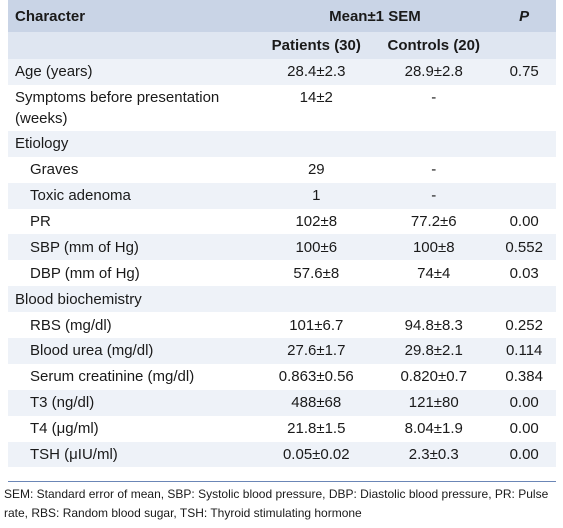 The width and height of the screenshot is (563, 528). Describe the element at coordinates (316, 170) in the screenshot. I see `row-patients: 29` at that location.